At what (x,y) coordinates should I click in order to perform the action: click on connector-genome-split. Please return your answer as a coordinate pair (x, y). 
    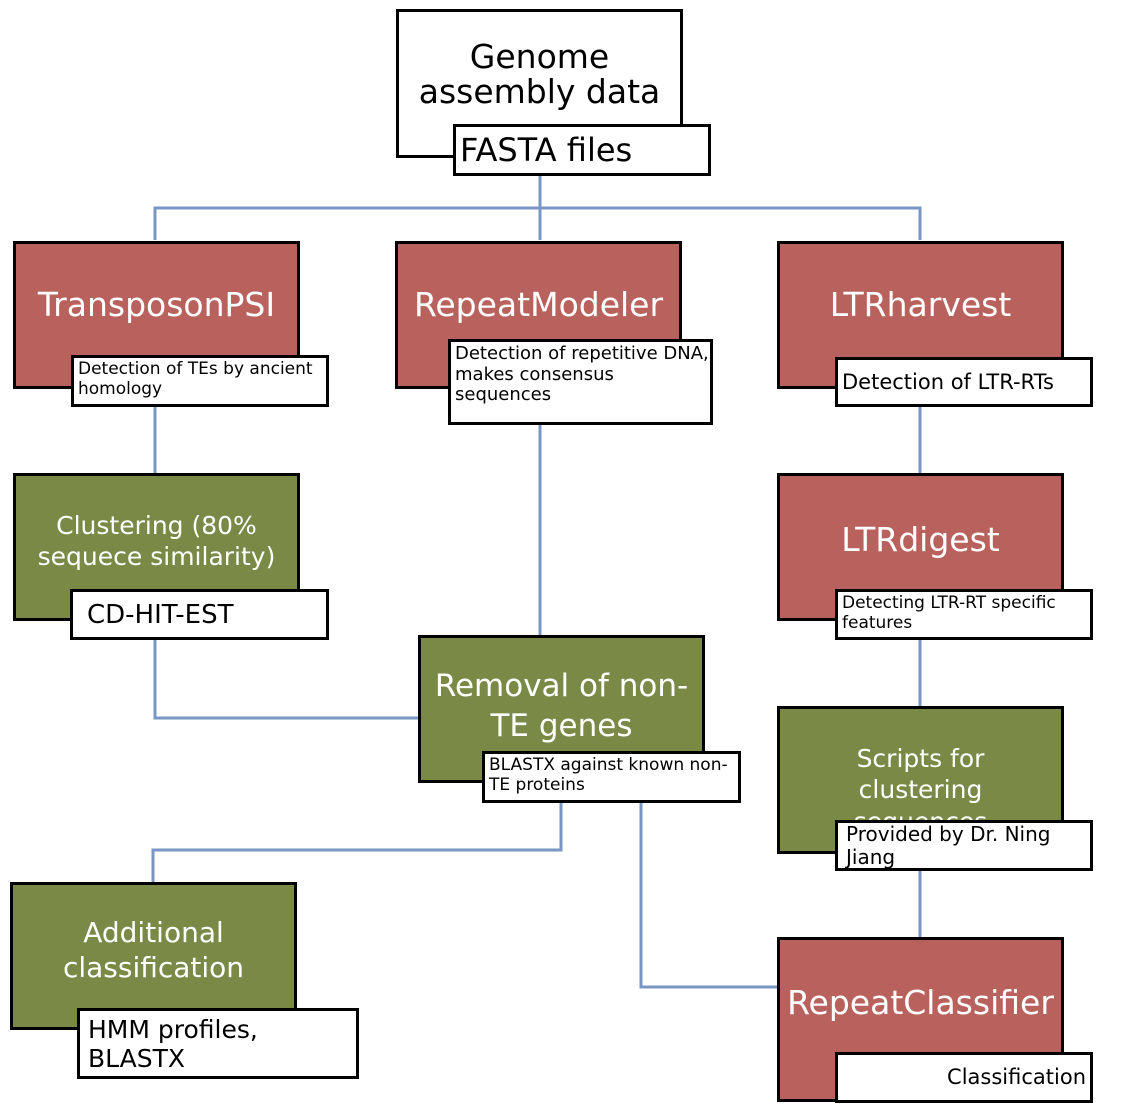
    Looking at the image, I should click on (537, 207).